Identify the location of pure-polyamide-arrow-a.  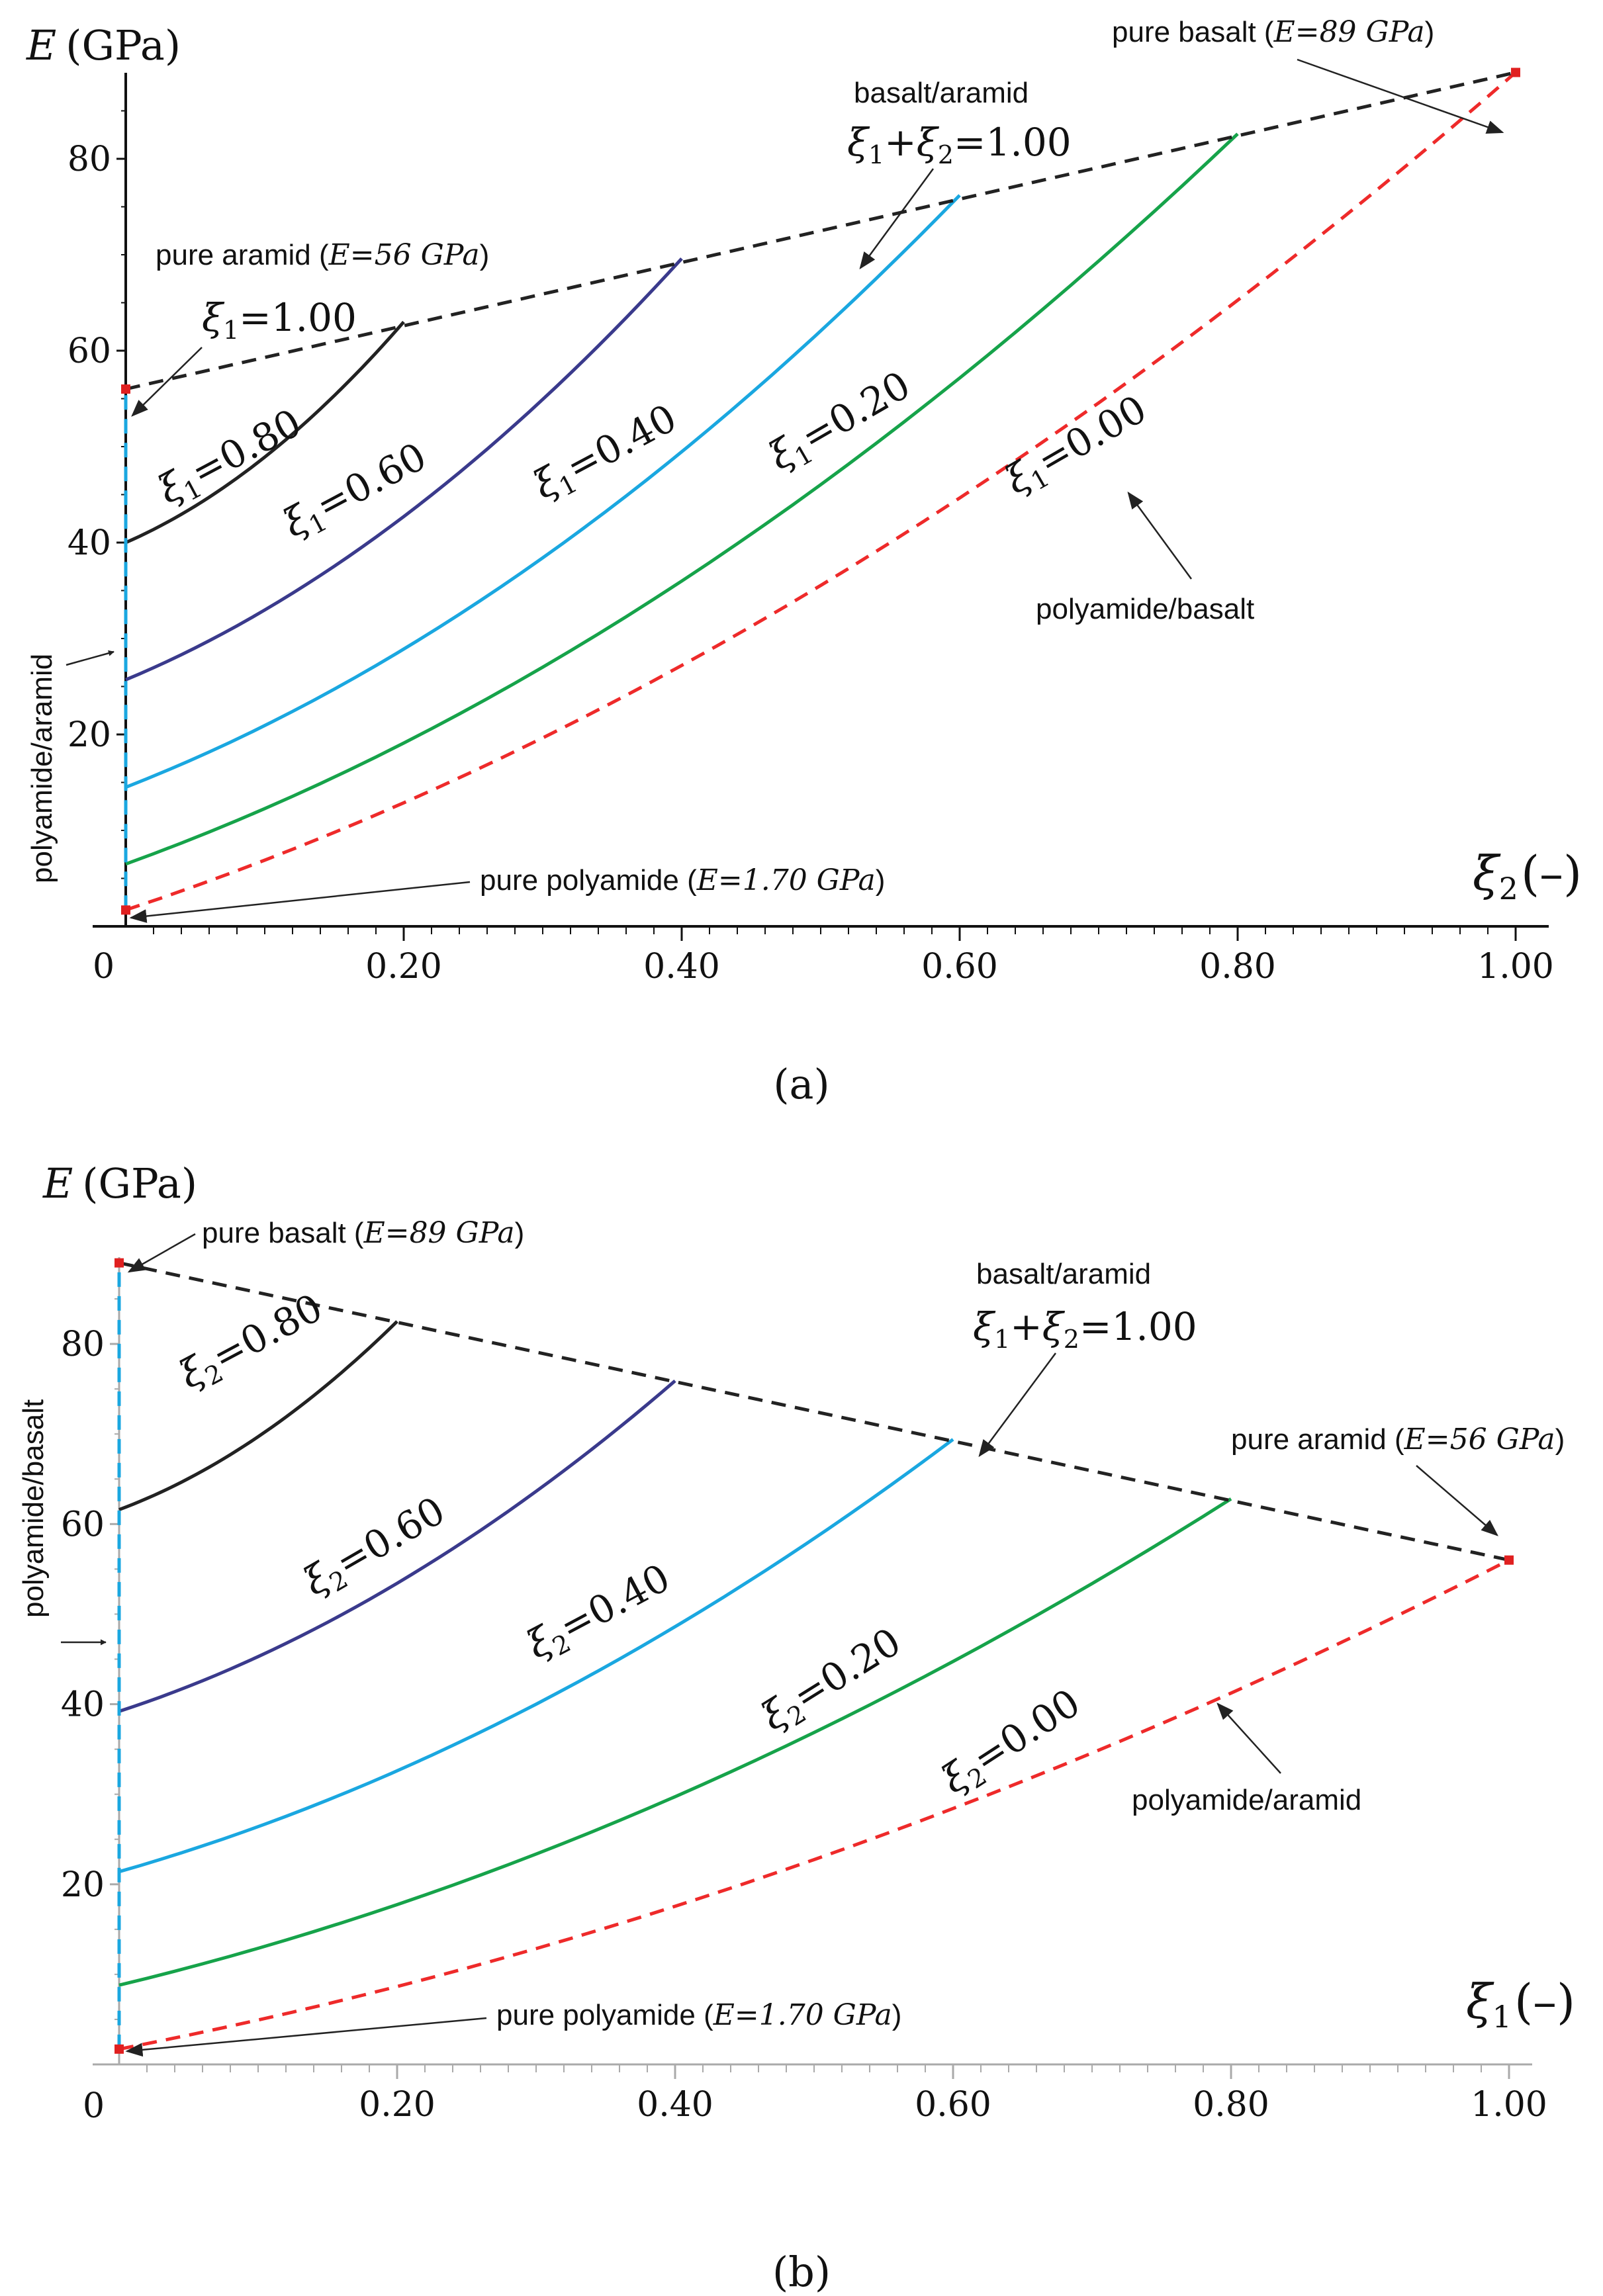
(300, 902).